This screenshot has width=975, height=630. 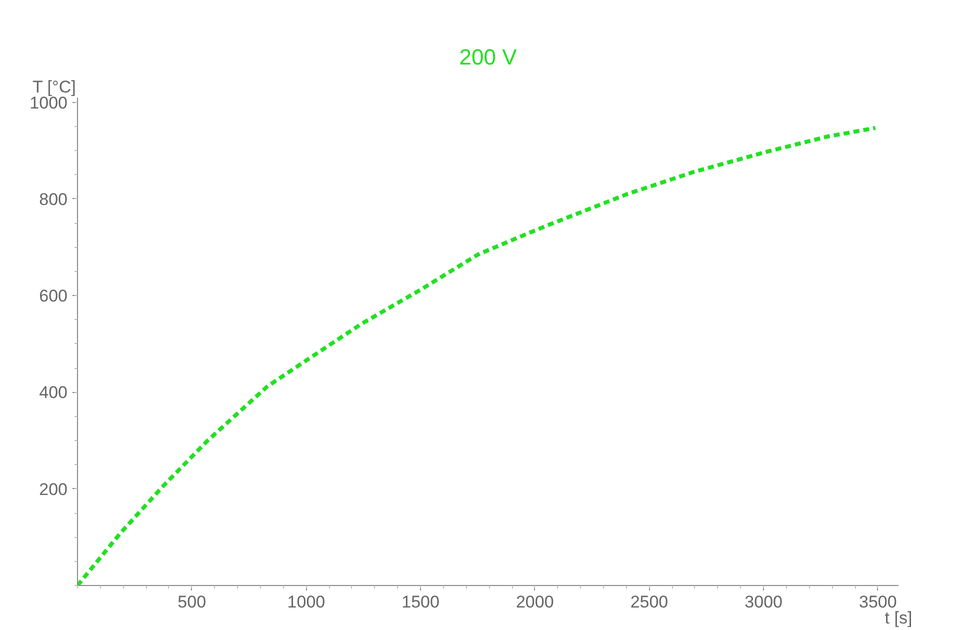 I want to click on y-tick-label: 200, so click(x=53, y=489).